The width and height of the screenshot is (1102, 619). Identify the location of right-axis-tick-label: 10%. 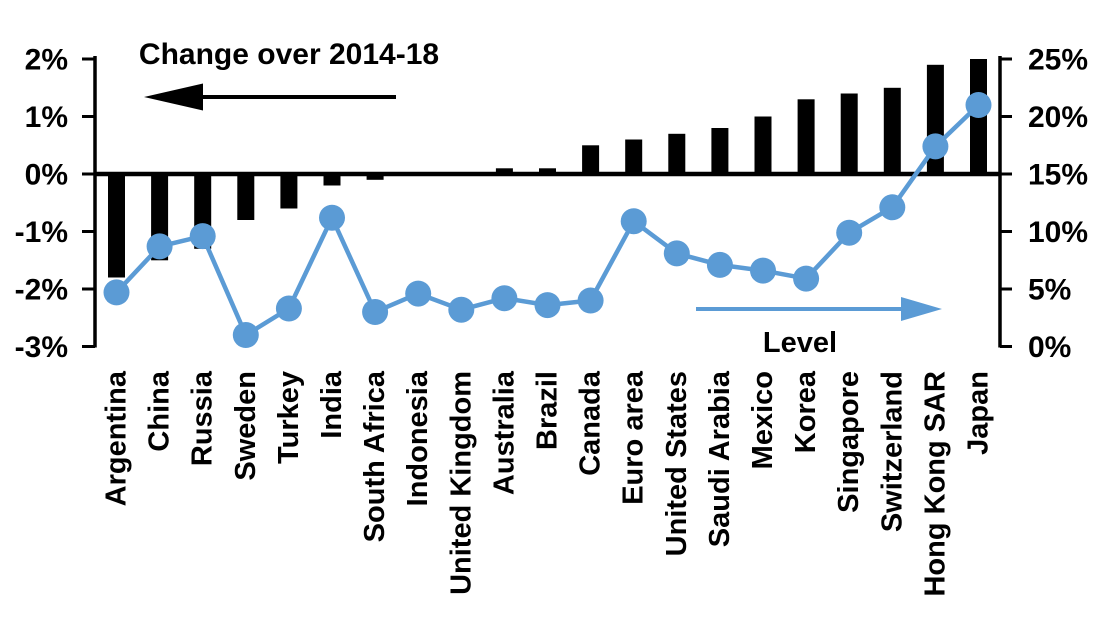
(1058, 232).